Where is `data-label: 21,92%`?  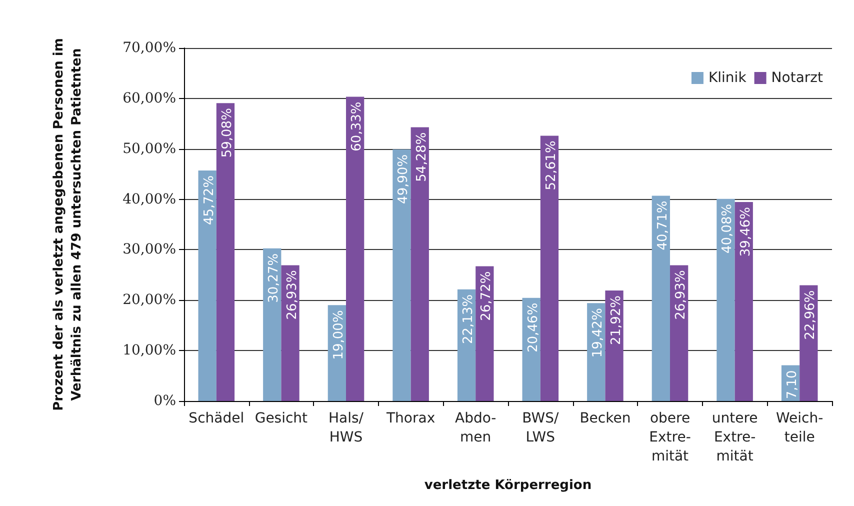
data-label: 21,92% is located at coordinates (616, 320).